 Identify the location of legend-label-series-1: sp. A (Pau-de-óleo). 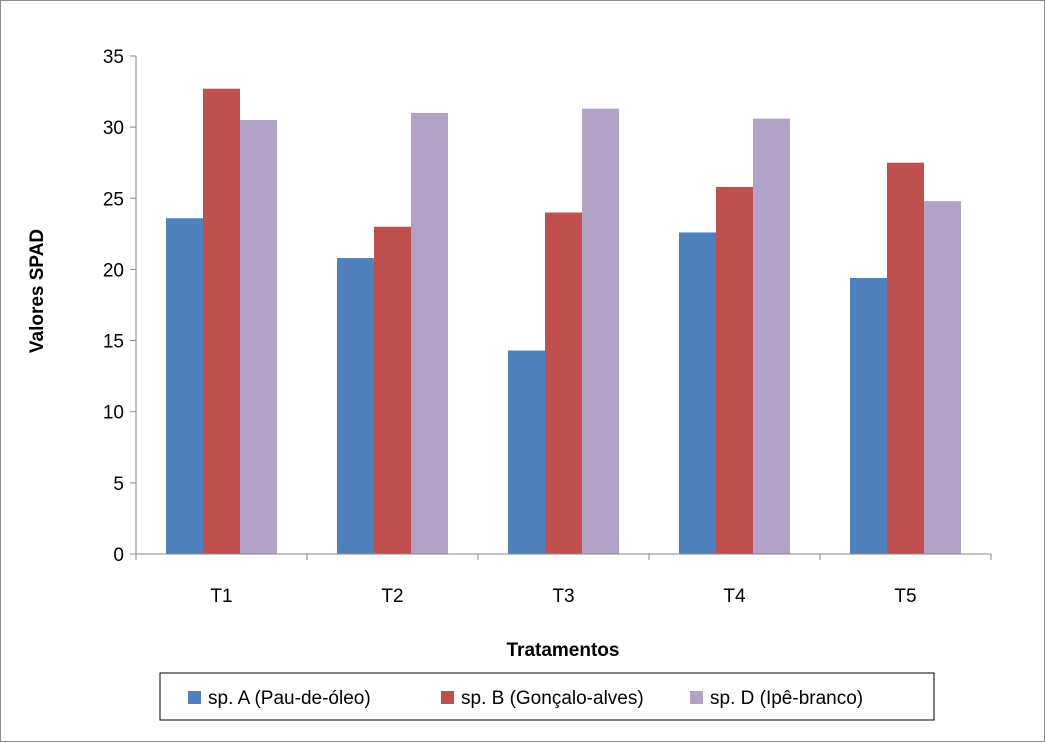
(289, 698).